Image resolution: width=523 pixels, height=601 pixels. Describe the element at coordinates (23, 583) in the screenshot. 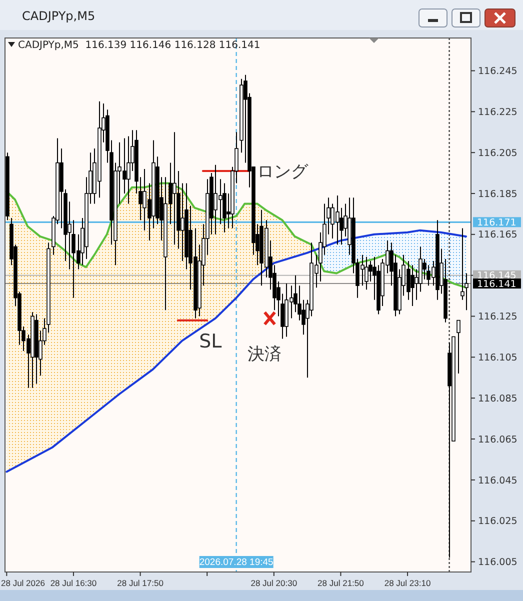

I see `x-tick-label: 28 Jul 2026` at that location.